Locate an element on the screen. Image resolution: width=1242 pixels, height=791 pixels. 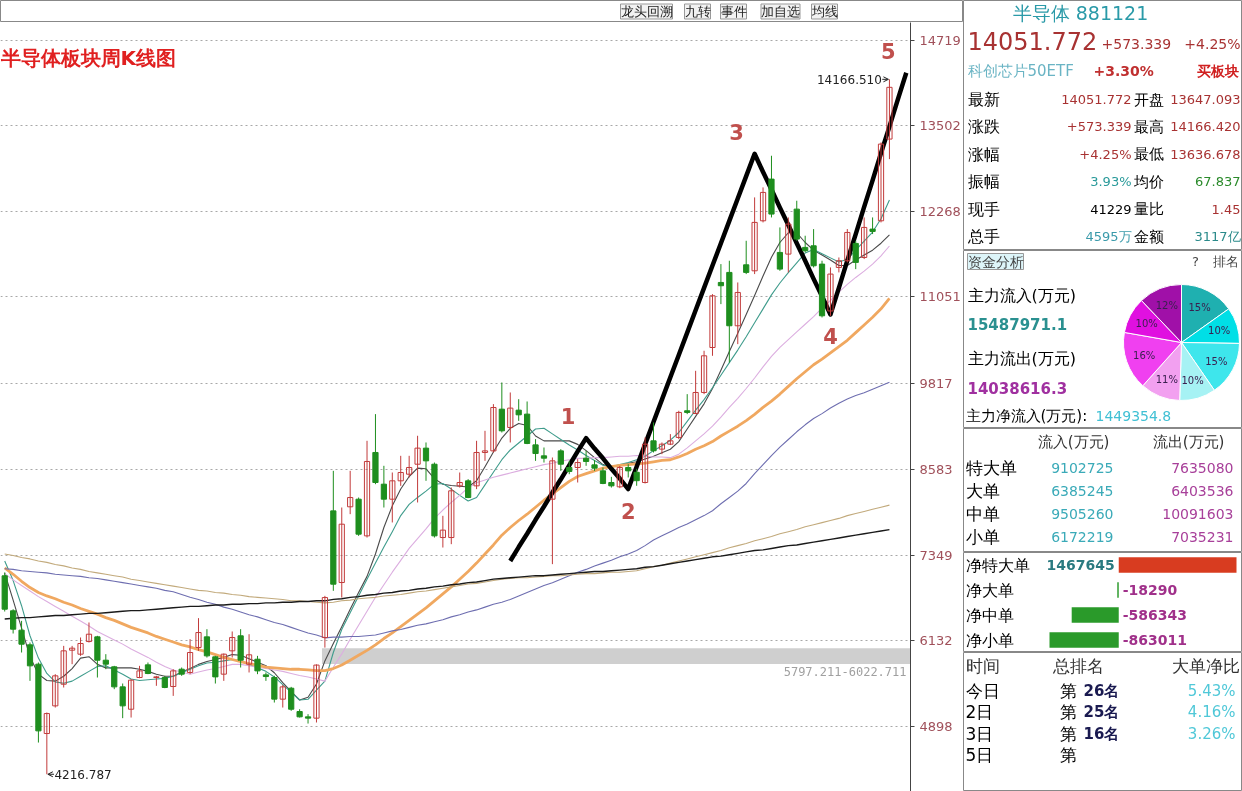
y-tick-label: 净大单 is located at coordinates (989, 590).